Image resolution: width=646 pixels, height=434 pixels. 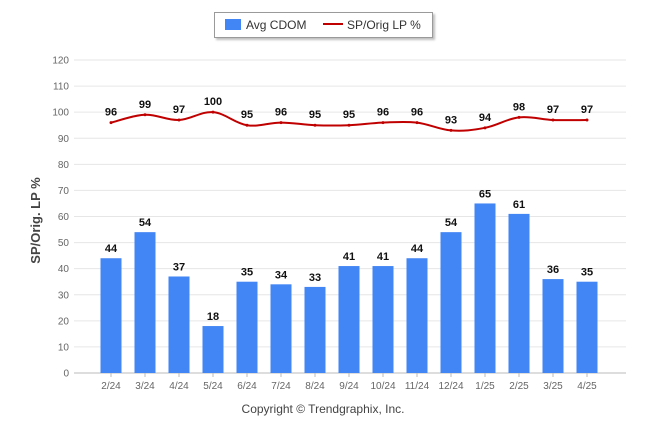 I want to click on x-tick-label: 1/25, so click(x=485, y=386).